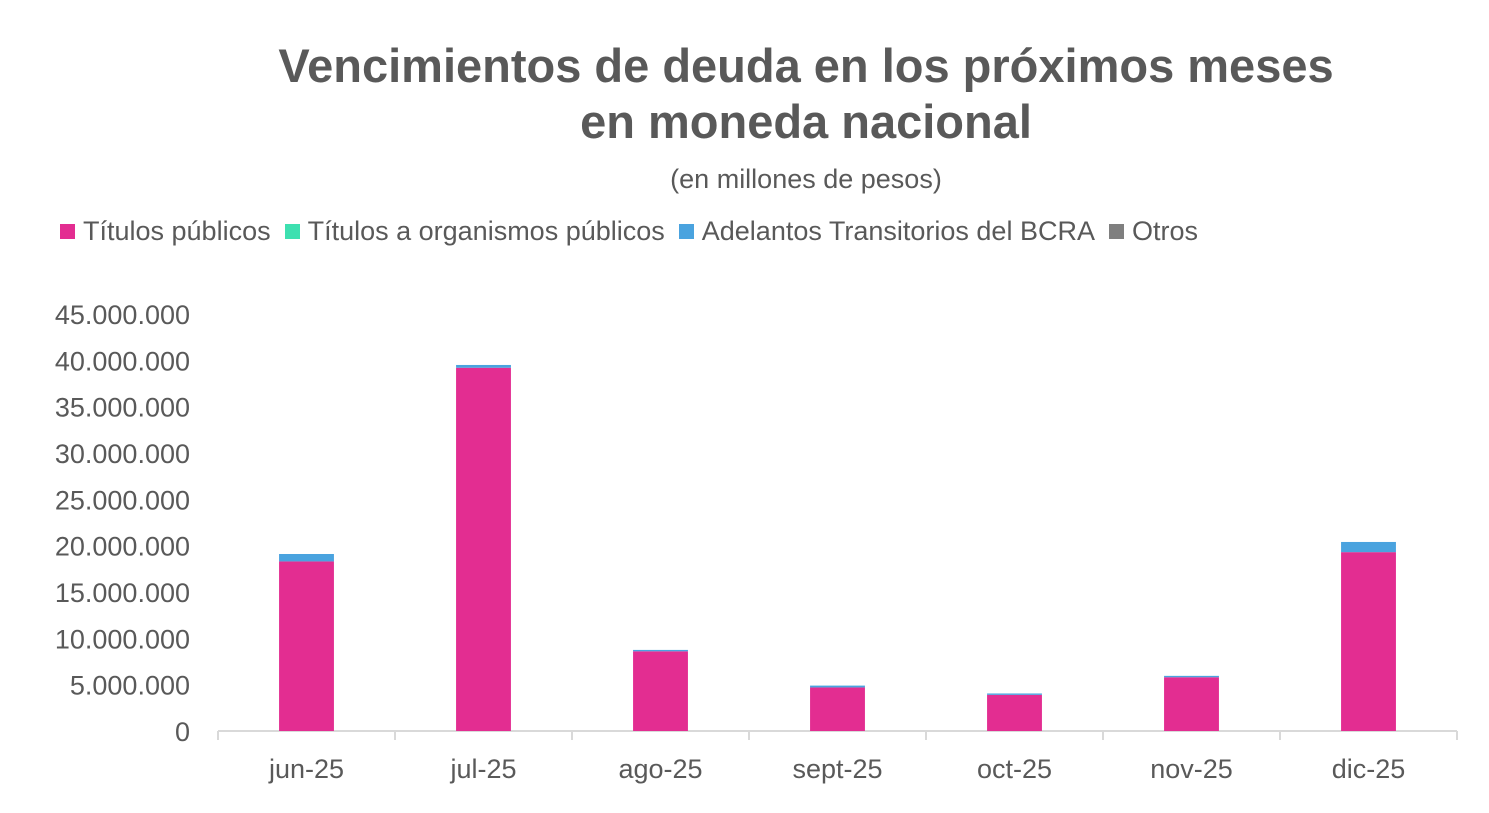 The image size is (1489, 813). What do you see at coordinates (122, 639) in the screenshot?
I see `y-tick-label: 10.000.000` at bounding box center [122, 639].